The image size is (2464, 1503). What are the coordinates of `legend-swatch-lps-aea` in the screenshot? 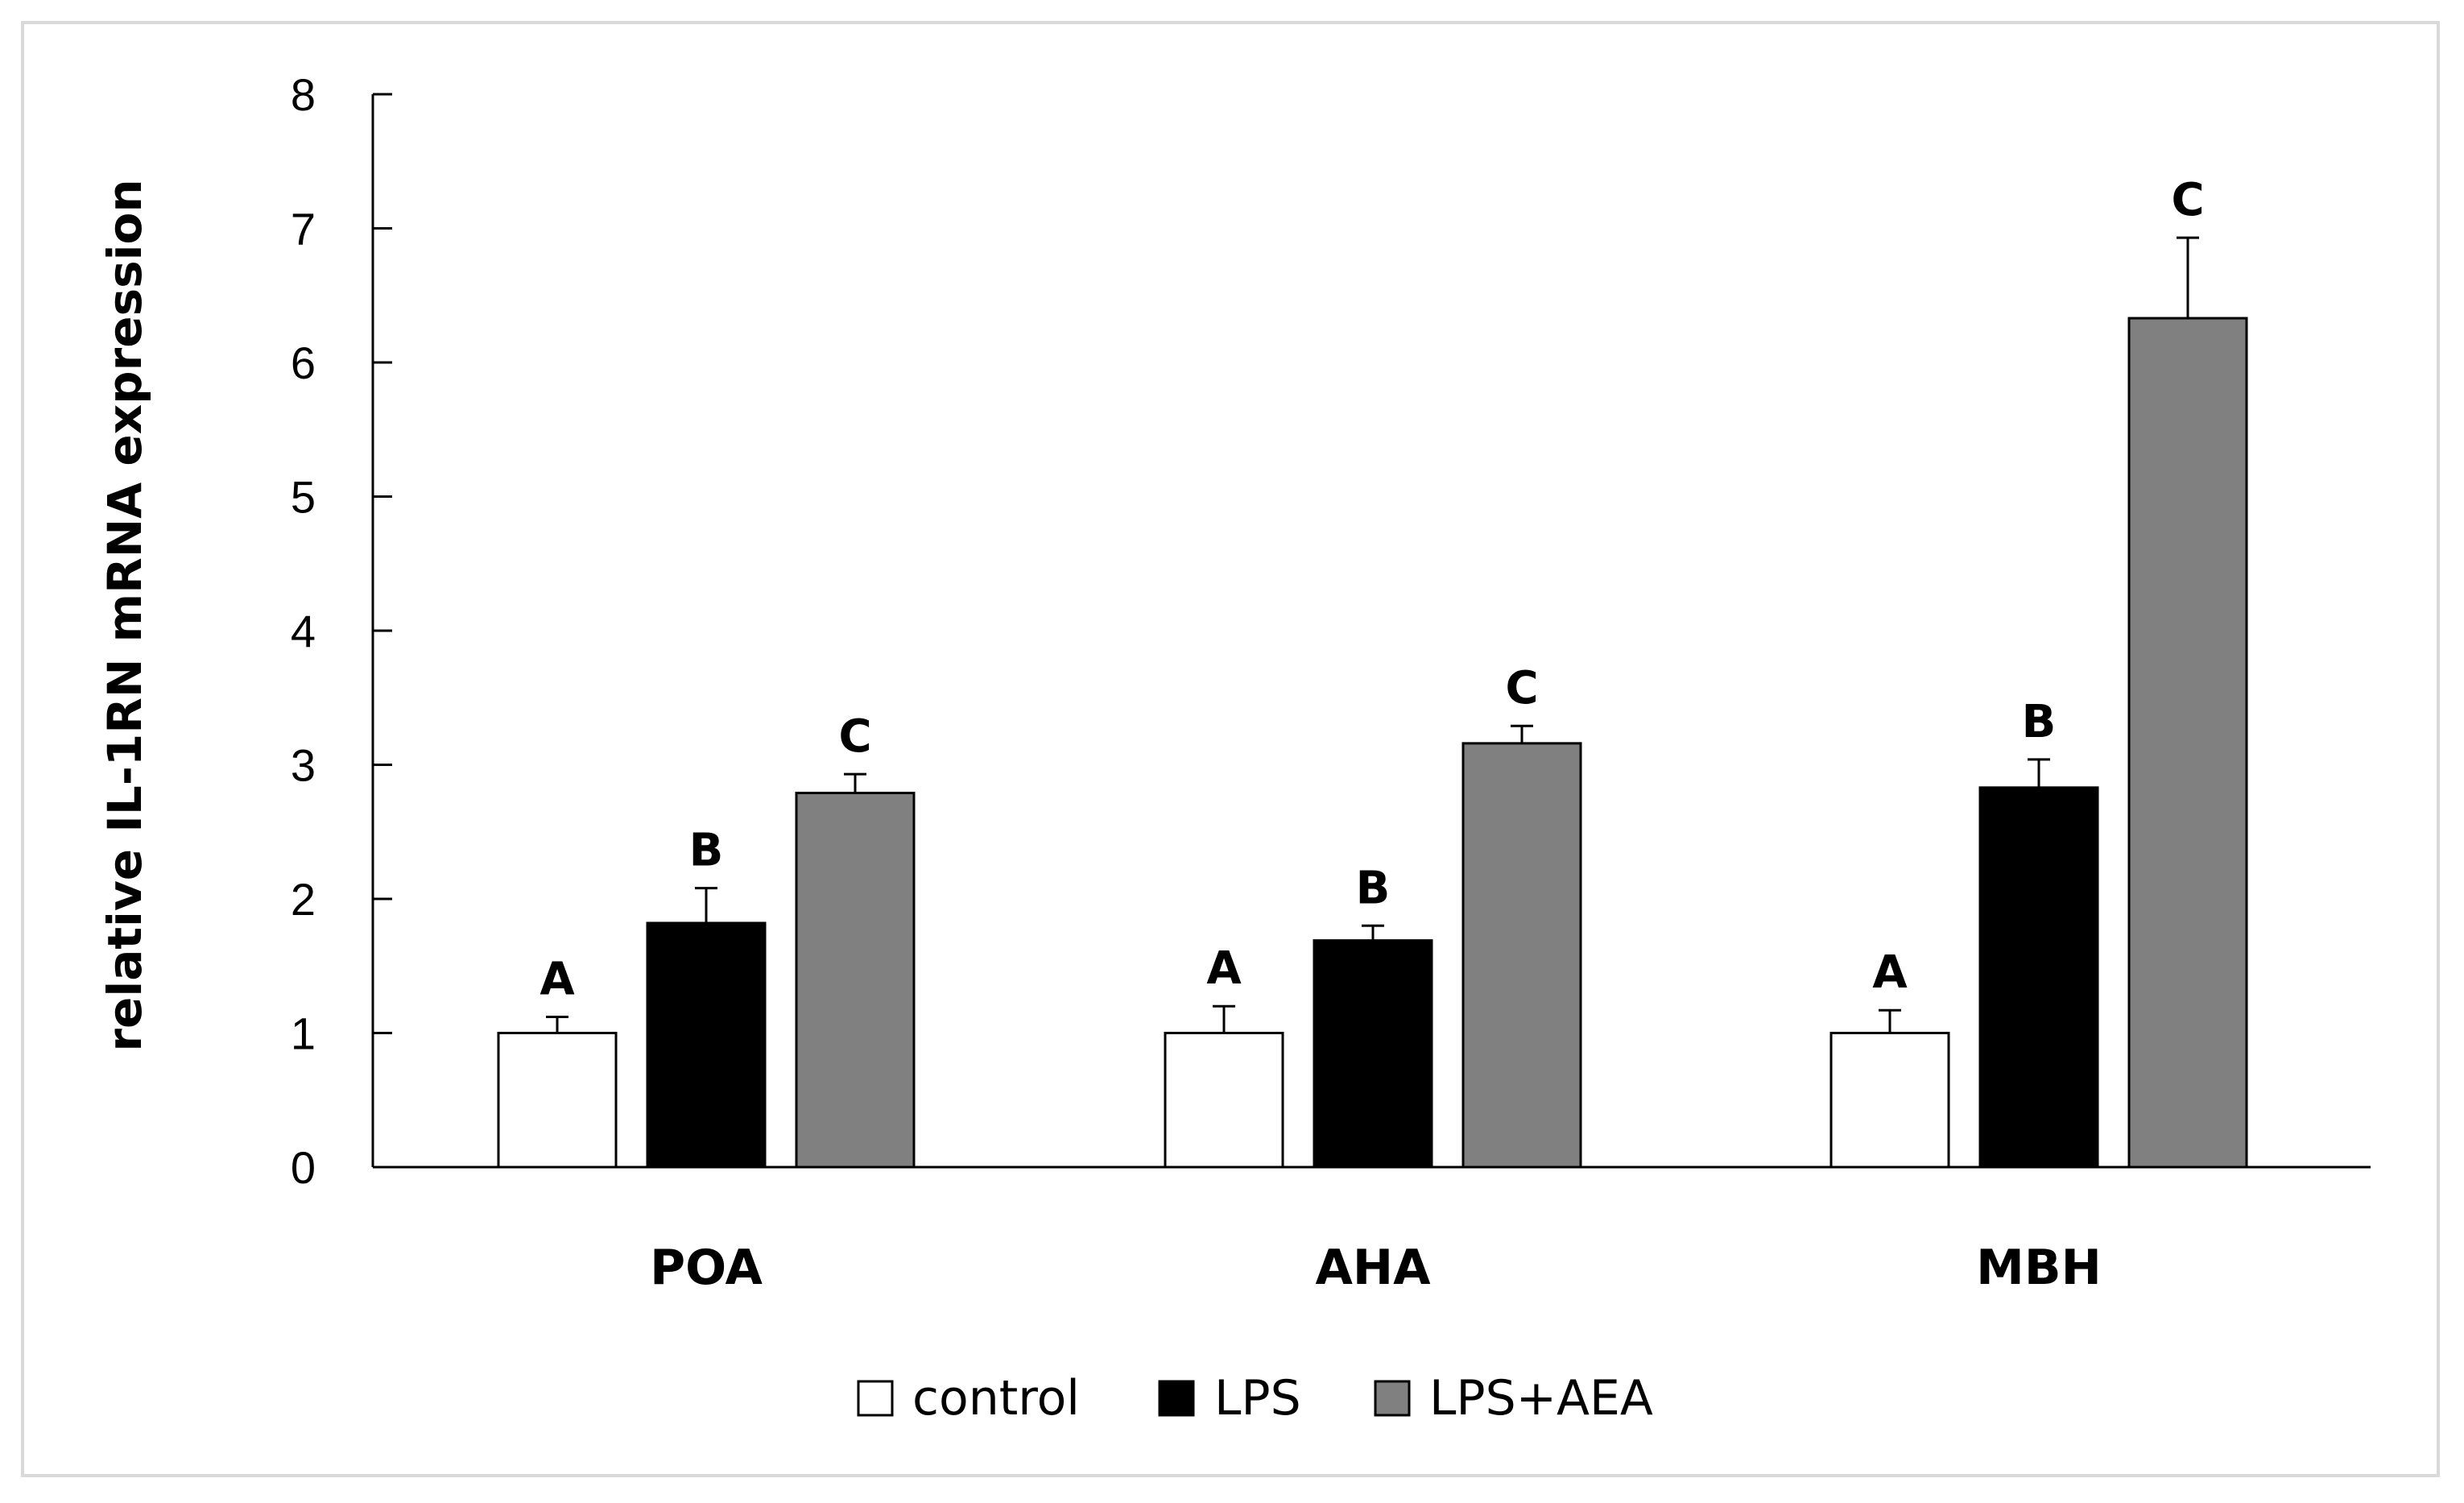 It's located at (1392, 1398).